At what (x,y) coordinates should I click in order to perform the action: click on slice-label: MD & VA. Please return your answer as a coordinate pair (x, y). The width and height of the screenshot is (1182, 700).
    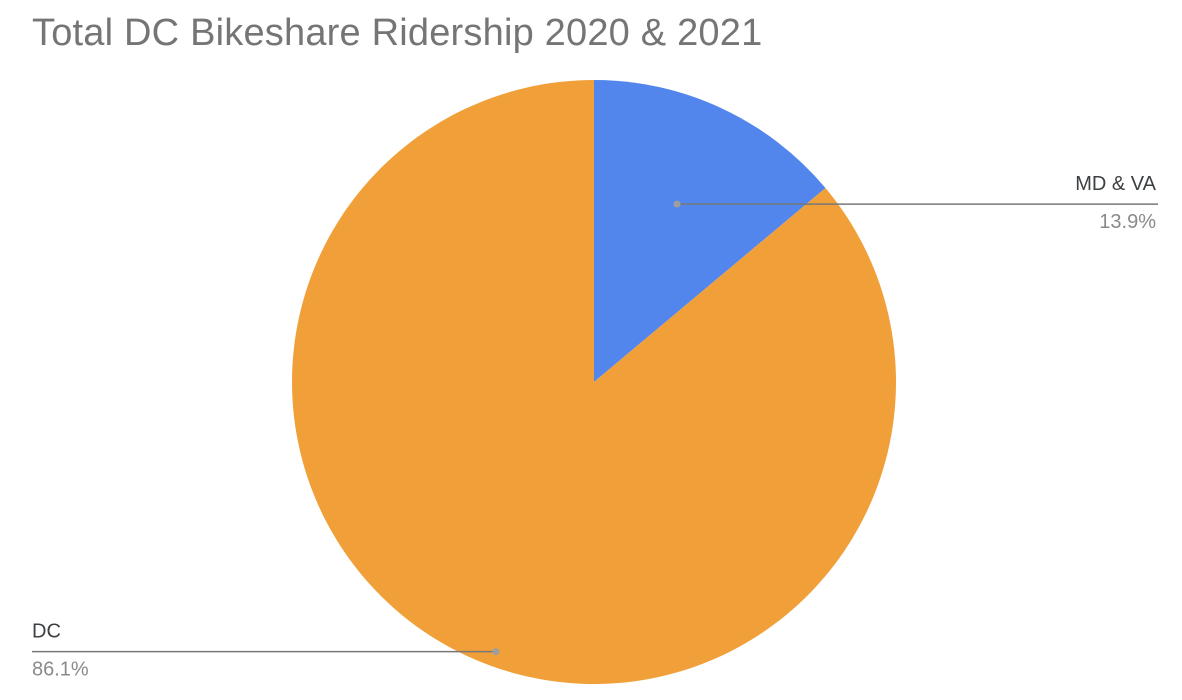
    Looking at the image, I should click on (1115, 184).